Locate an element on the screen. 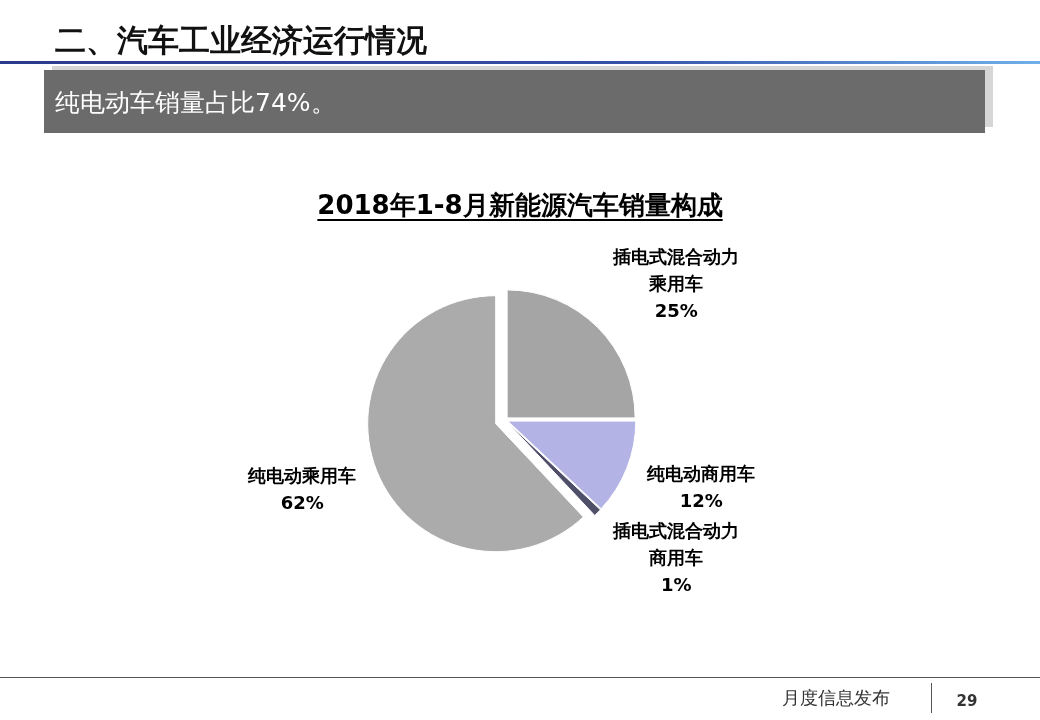 Image resolution: width=1040 pixels, height=720 pixels. slice-label: 插电式混合动力乘用车 is located at coordinates (676, 269).